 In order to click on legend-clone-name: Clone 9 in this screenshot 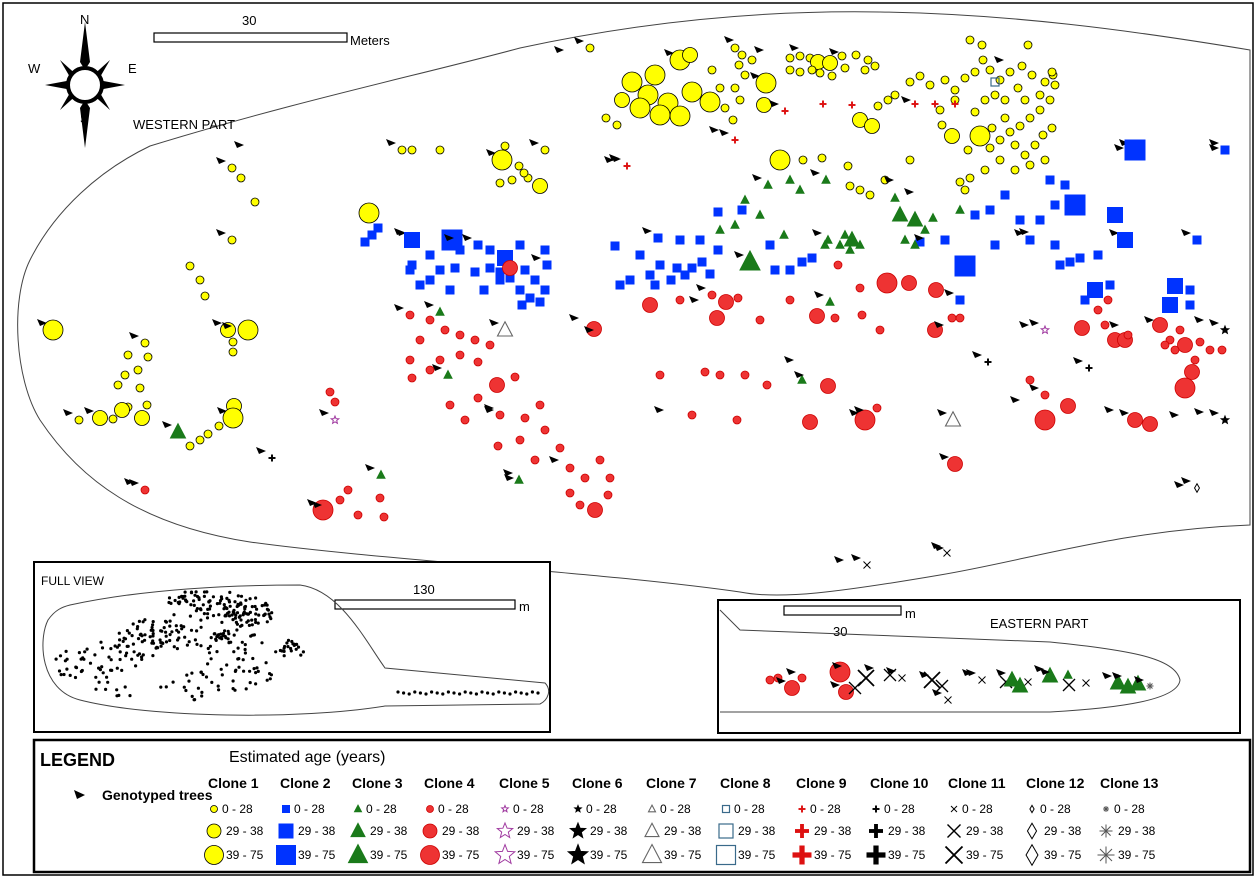, I will do `click(821, 783)`.